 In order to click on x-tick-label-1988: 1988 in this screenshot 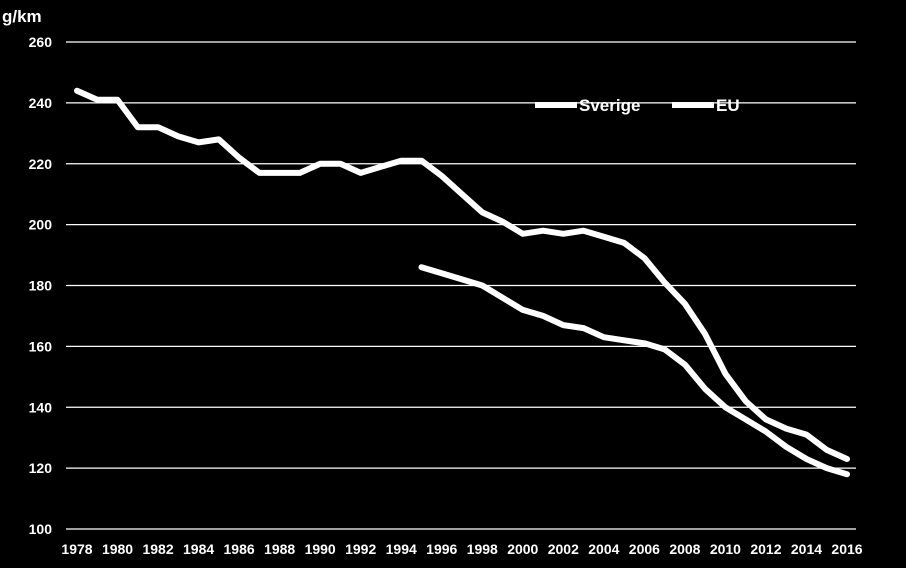, I will do `click(279, 549)`.